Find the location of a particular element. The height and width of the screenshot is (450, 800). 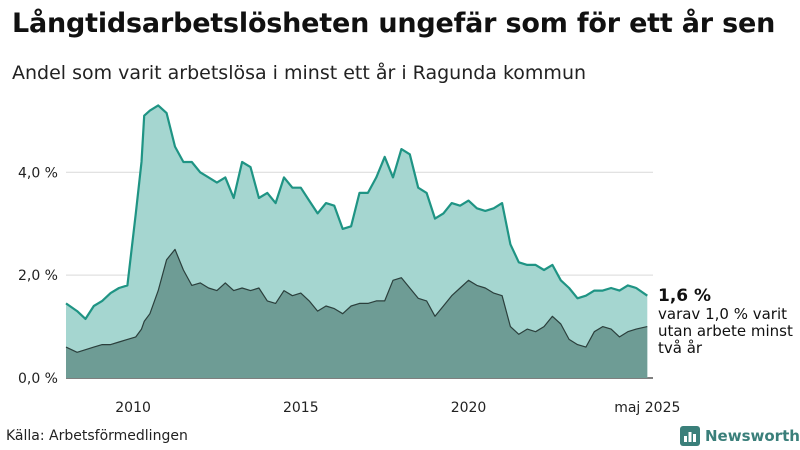

newsworthy-logo-icon is located at coordinates (690, 436).